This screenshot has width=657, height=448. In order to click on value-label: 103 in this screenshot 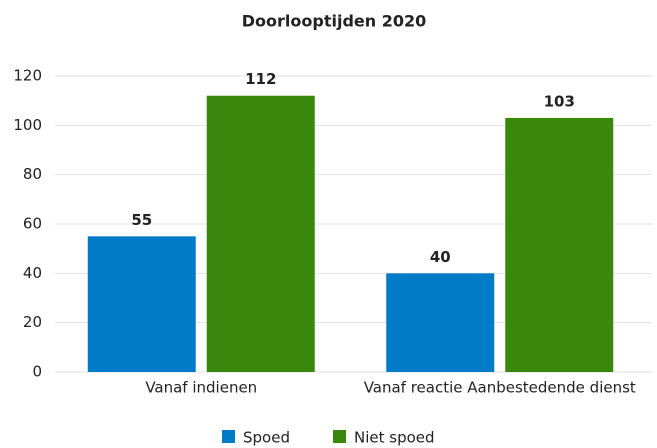, I will do `click(559, 101)`.